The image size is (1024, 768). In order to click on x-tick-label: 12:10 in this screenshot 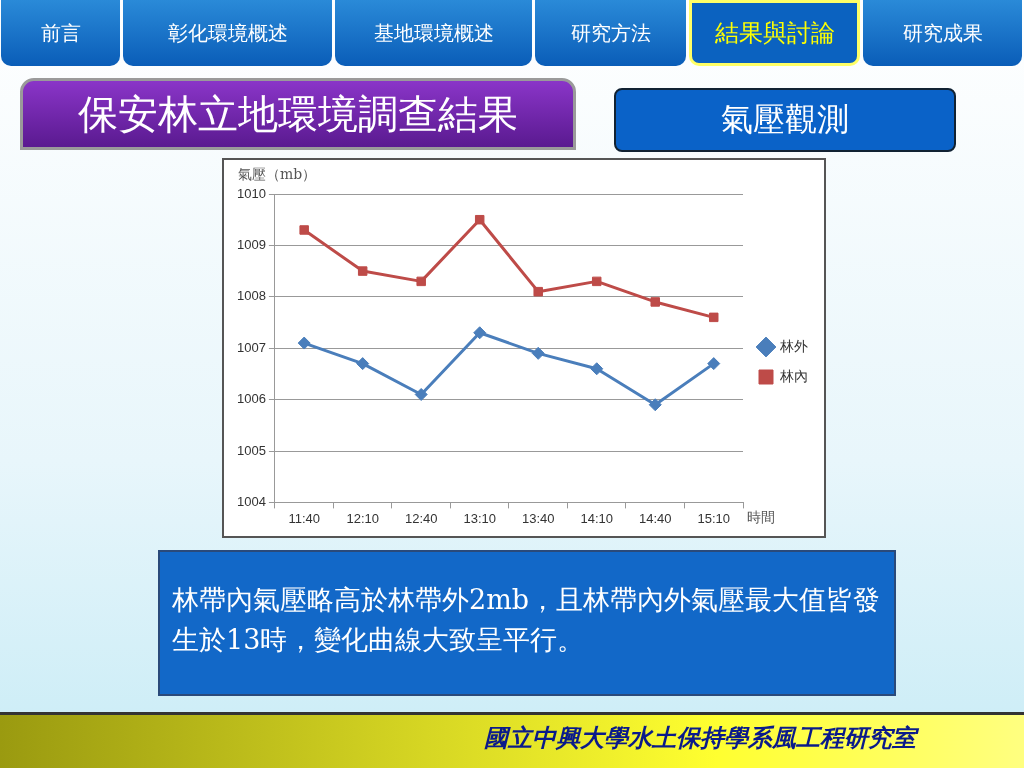, I will do `click(362, 518)`.